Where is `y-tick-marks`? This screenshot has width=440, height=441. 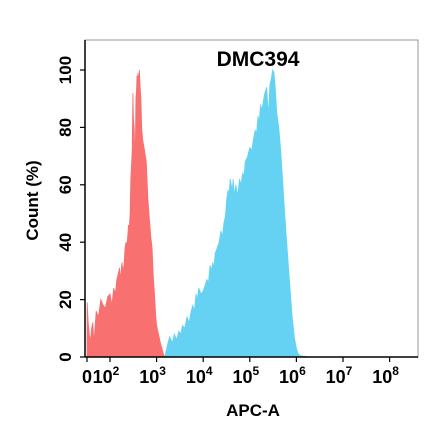 y-tick-marks is located at coordinates (82, 213).